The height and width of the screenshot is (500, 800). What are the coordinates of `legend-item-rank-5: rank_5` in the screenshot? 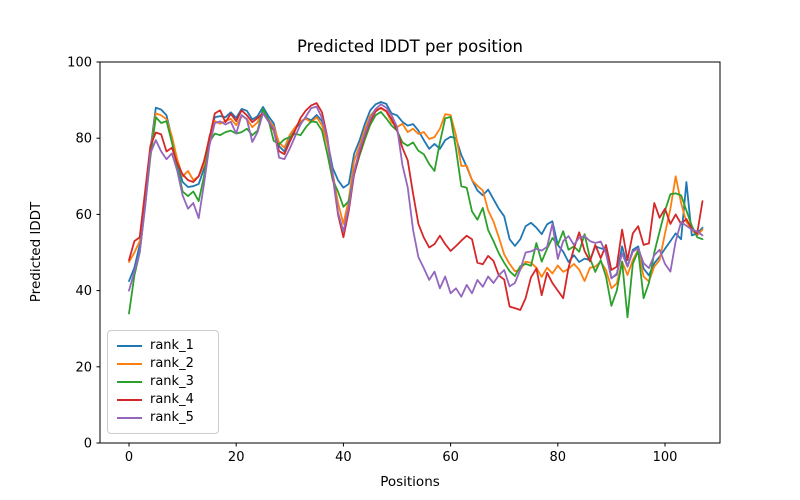 It's located at (162, 418).